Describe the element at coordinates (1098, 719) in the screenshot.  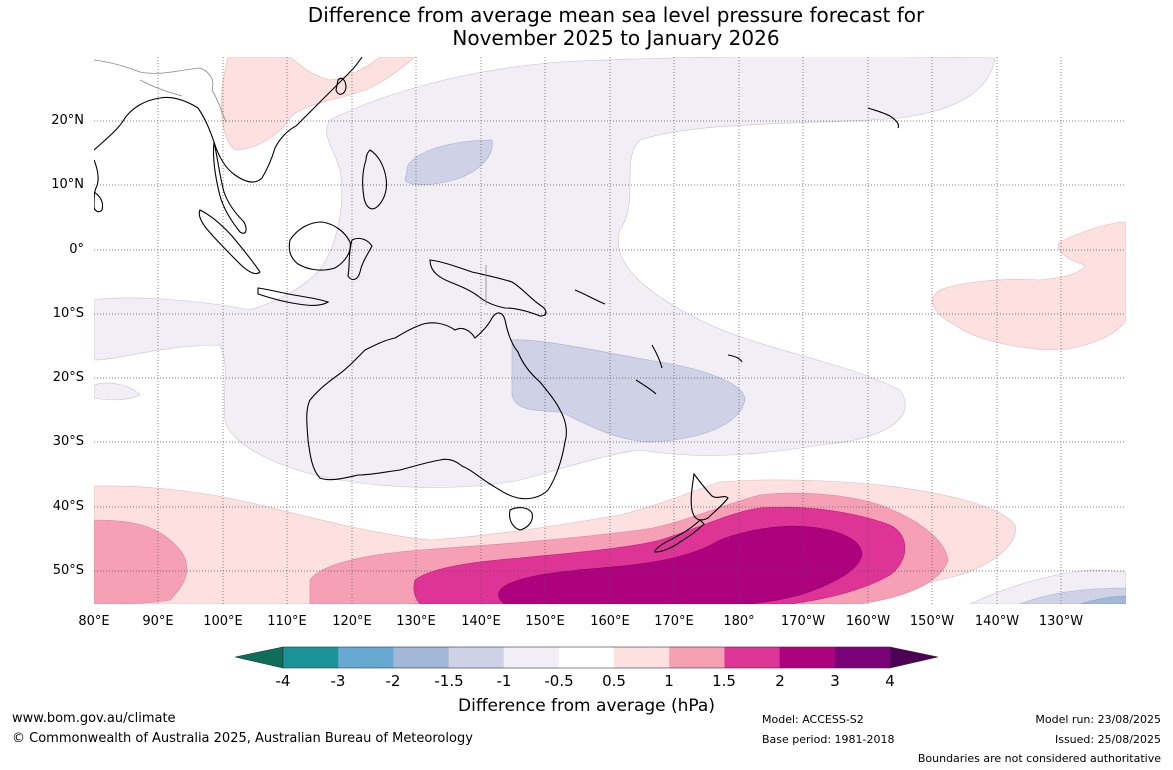
I see `model-run-date: Model run: 23/08/2025` at that location.